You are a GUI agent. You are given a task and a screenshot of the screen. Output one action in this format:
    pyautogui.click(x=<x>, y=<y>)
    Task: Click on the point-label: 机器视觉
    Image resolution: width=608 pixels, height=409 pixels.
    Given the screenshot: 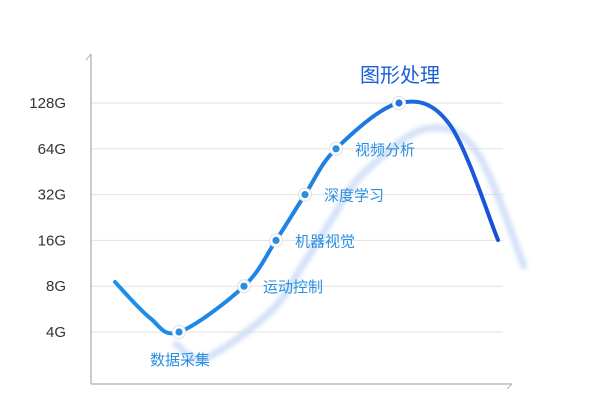 What is the action you would take?
    pyautogui.click(x=325, y=241)
    